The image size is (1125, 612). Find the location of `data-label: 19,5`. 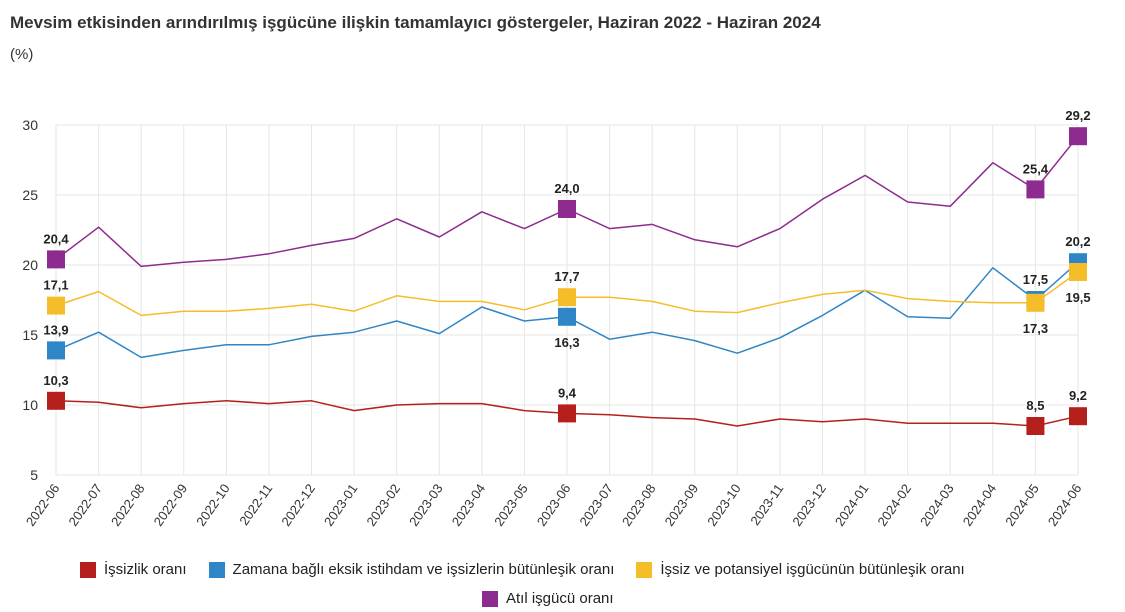

data-label: 19,5 is located at coordinates (1077, 297).